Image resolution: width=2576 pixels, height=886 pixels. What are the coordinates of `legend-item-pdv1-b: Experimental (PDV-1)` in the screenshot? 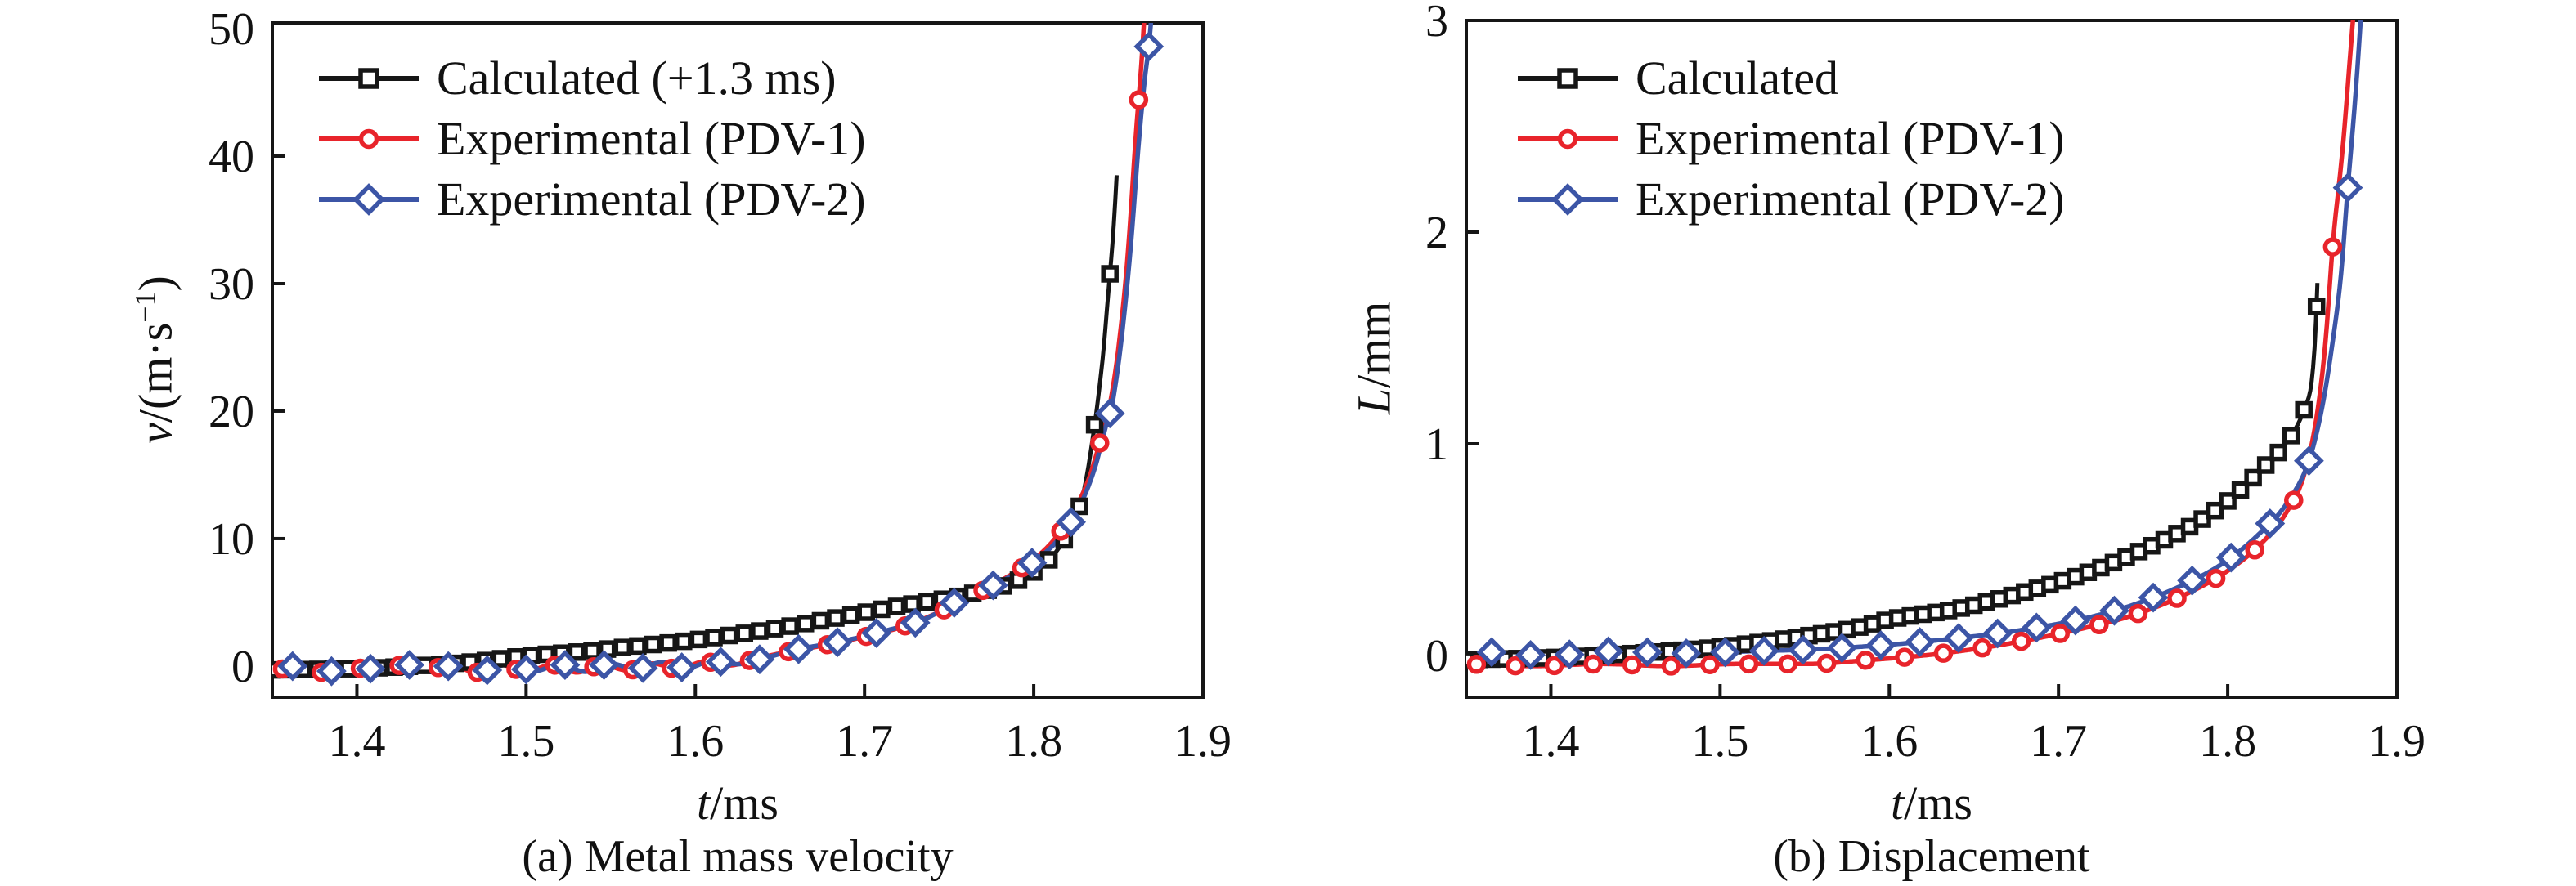 It's located at (1790, 138).